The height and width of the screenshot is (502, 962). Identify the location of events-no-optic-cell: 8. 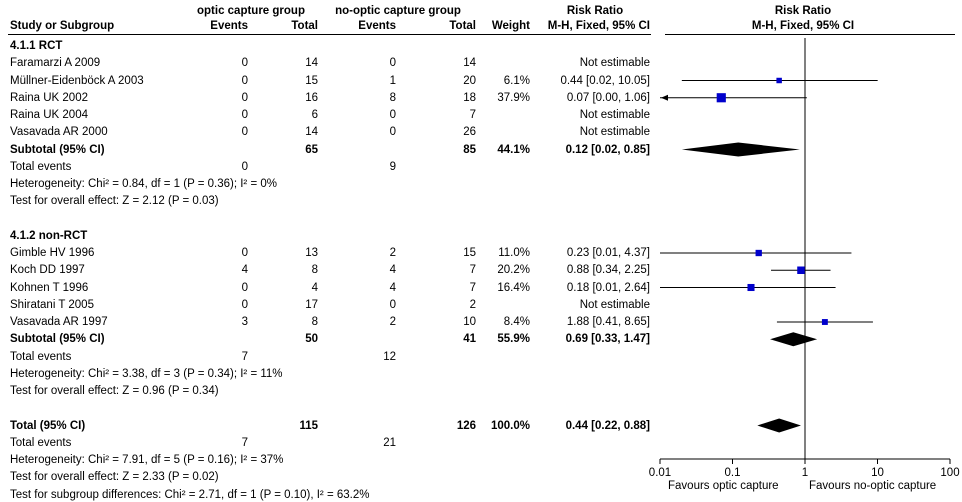
(392, 97).